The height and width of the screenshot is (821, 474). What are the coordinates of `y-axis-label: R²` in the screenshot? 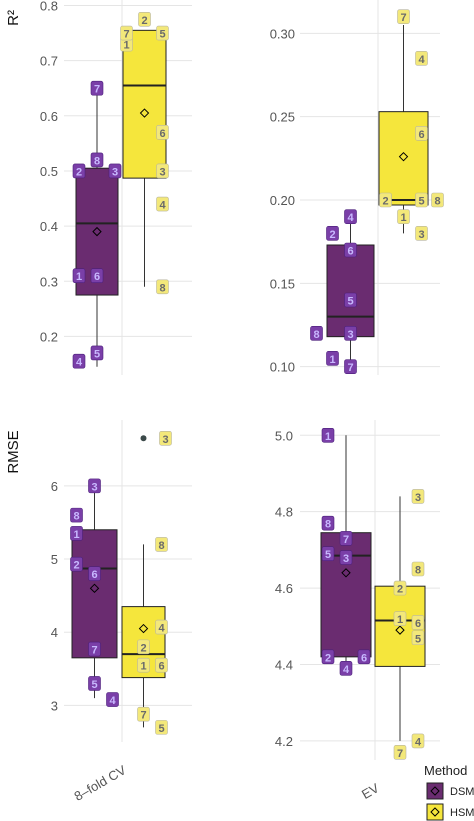 It's located at (13, 18).